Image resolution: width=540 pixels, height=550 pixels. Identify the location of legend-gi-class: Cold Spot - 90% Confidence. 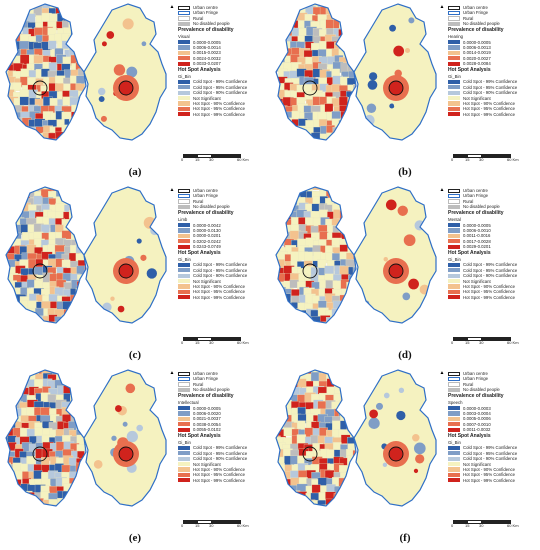
(494, 92).